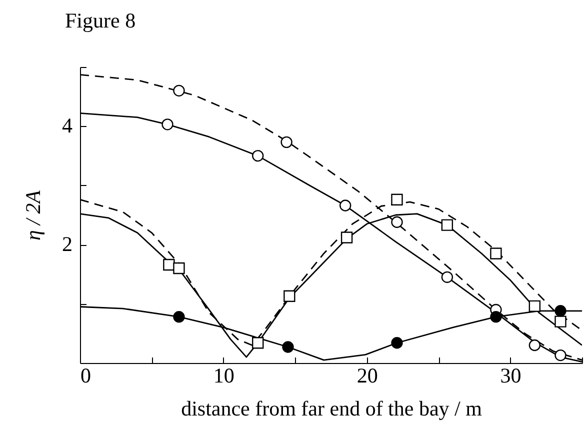 The width and height of the screenshot is (588, 427). Describe the element at coordinates (85, 376) in the screenshot. I see `x-tick-label: 0` at that location.